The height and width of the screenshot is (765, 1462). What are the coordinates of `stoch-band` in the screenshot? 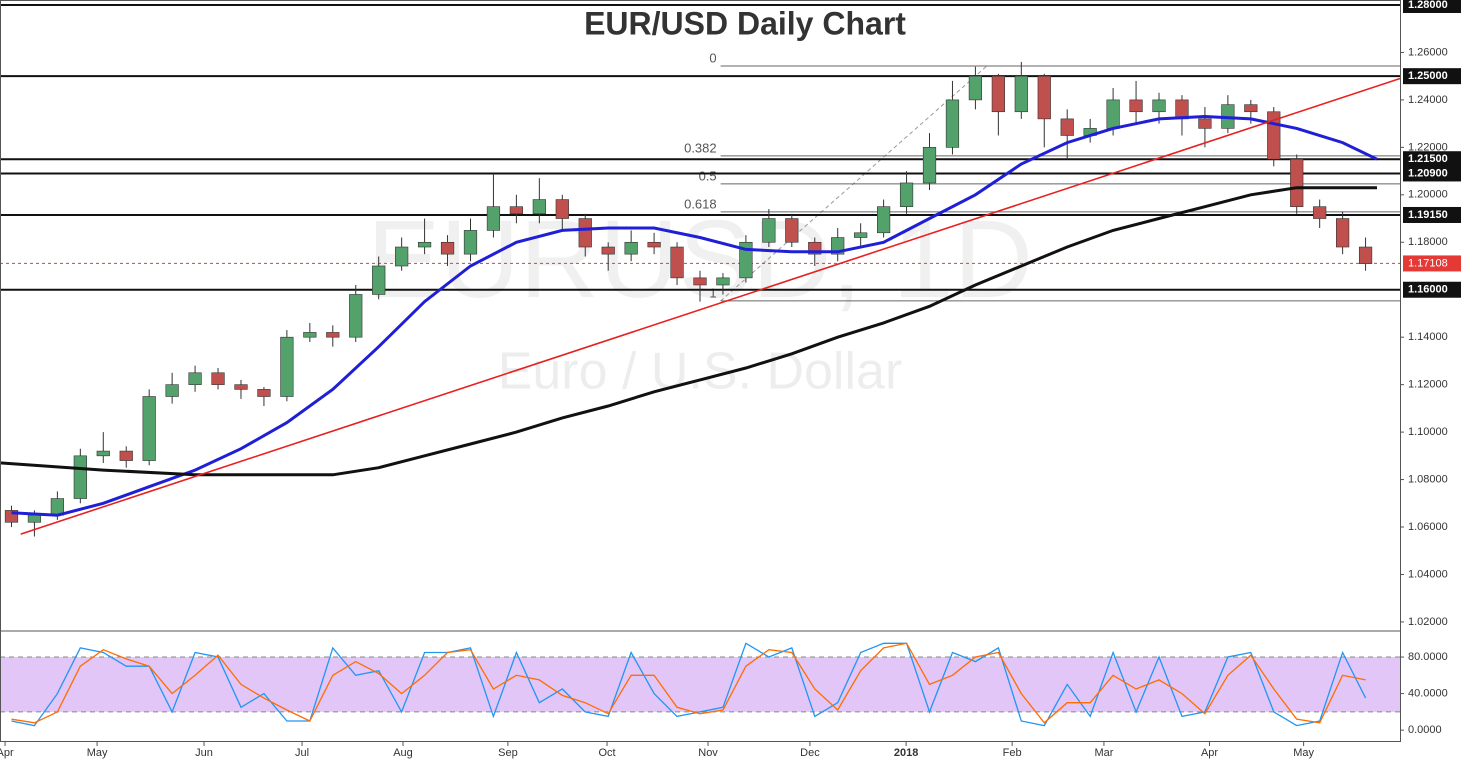 It's located at (700, 684).